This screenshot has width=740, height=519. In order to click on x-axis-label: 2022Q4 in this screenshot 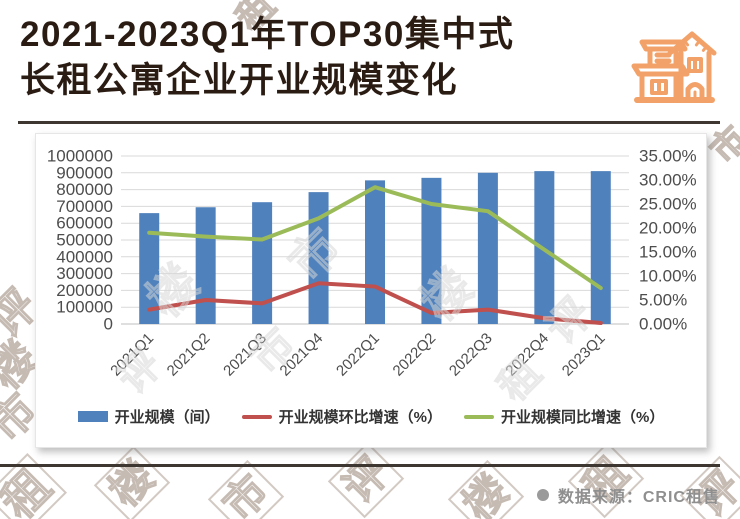, I will do `click(527, 355)`.